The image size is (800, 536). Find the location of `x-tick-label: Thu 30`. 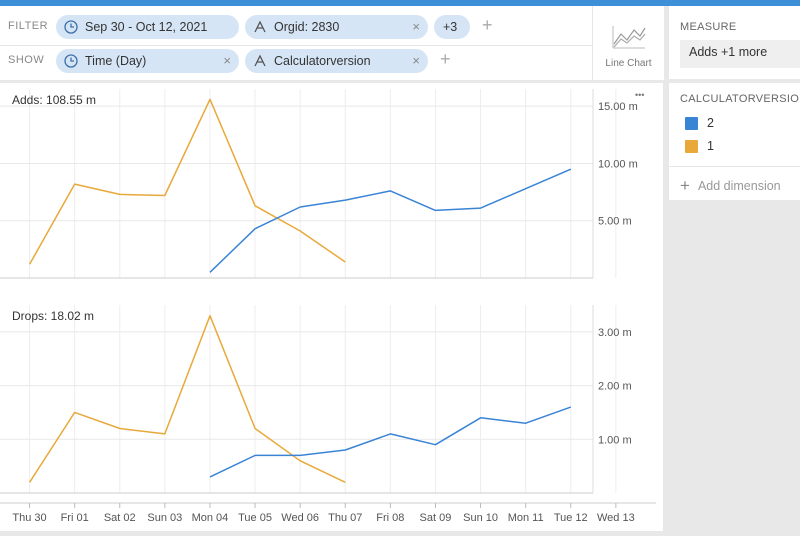

x-tick-label: Thu 30 is located at coordinates (29, 518).